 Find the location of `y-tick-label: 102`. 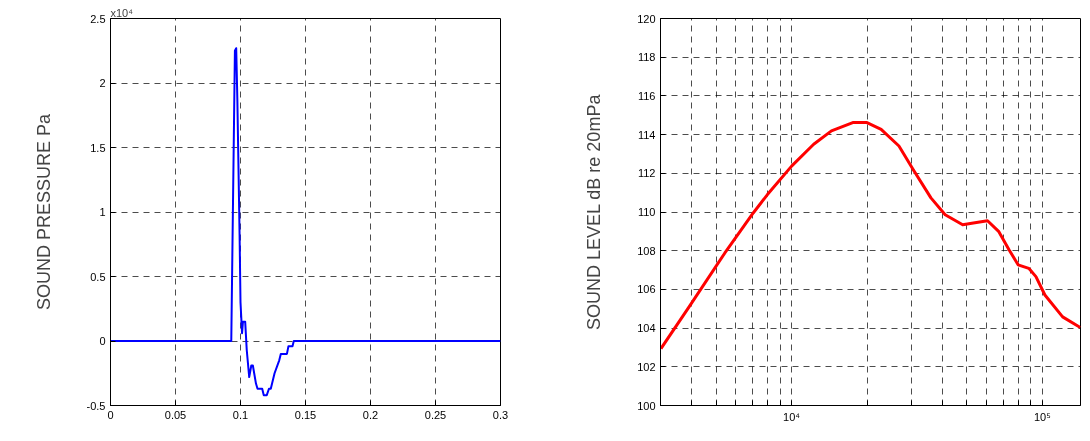

y-tick-label: 102 is located at coordinates (646, 366).